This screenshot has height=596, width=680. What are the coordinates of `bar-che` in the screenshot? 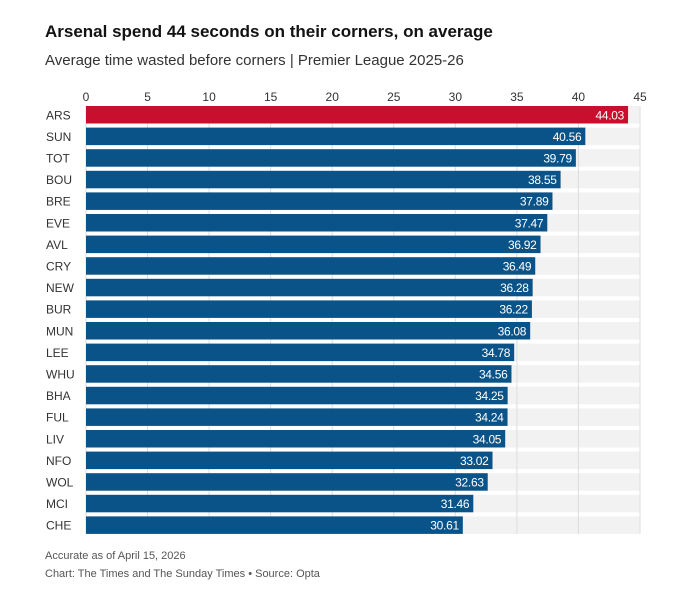 It's located at (274, 525).